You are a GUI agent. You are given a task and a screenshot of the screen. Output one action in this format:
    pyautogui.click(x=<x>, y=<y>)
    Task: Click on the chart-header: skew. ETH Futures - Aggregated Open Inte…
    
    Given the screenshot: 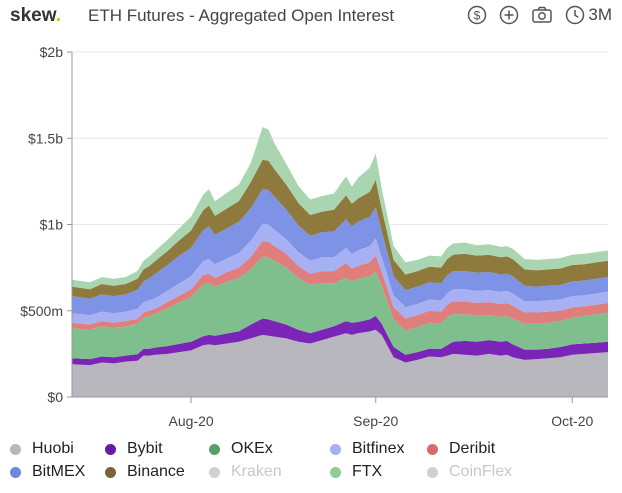 What is the action you would take?
    pyautogui.click(x=311, y=16)
    